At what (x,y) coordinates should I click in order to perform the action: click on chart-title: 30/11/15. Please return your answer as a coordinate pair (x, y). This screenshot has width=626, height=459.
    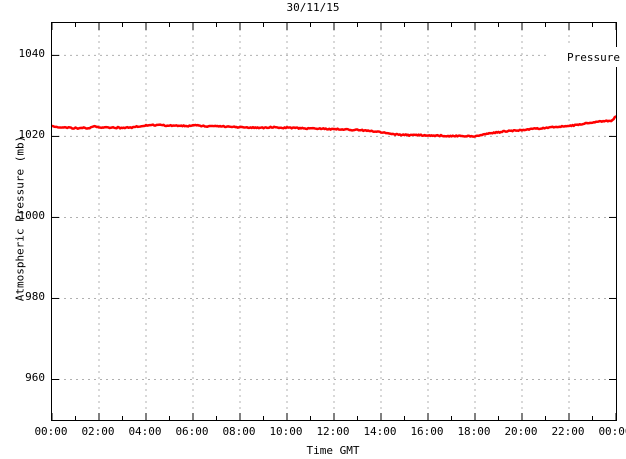
    Looking at the image, I should click on (313, 7).